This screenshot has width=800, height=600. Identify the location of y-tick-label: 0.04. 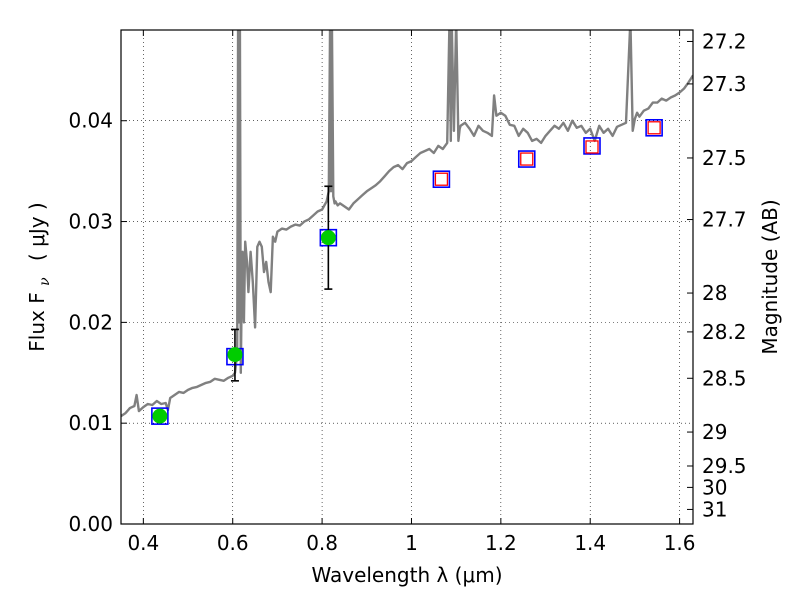
(90, 121).